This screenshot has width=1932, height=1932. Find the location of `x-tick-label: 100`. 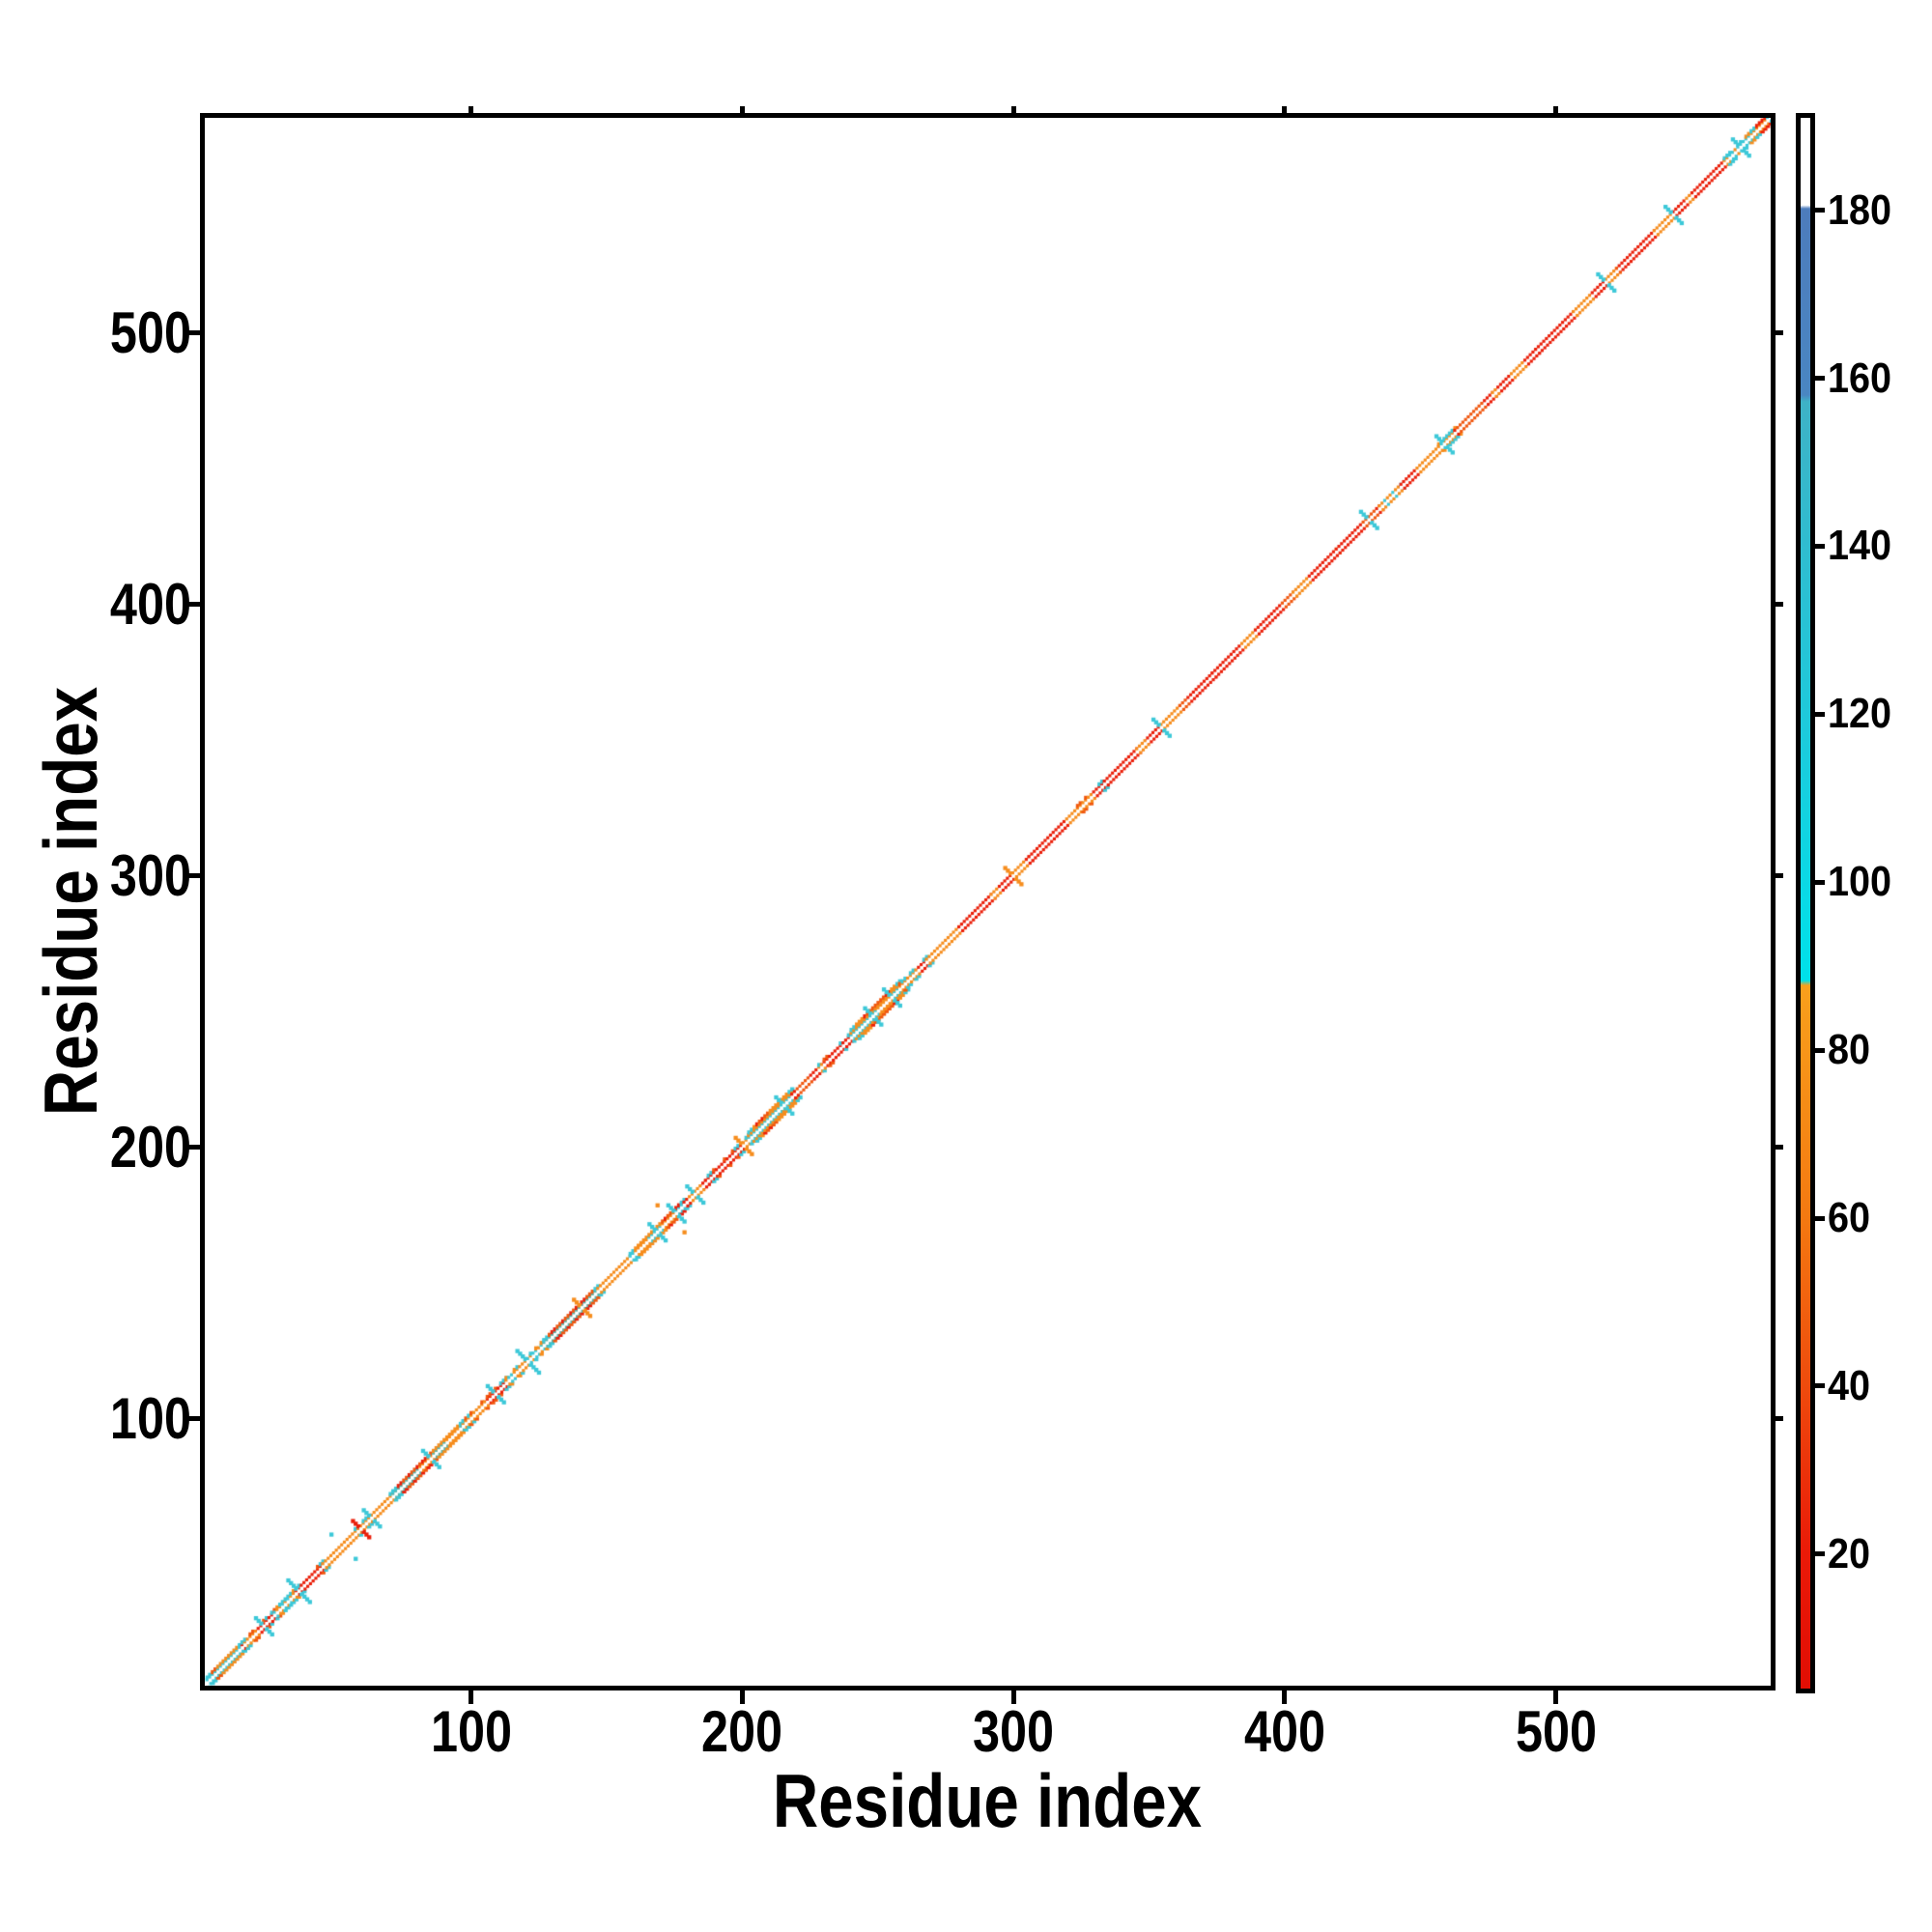

x-tick-label: 100 is located at coordinates (471, 1731).